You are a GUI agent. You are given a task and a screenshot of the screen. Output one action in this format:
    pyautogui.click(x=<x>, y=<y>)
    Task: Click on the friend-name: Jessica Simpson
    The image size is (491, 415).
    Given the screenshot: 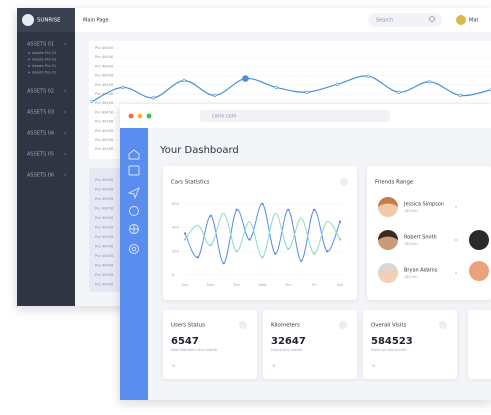 What is the action you would take?
    pyautogui.click(x=423, y=205)
    